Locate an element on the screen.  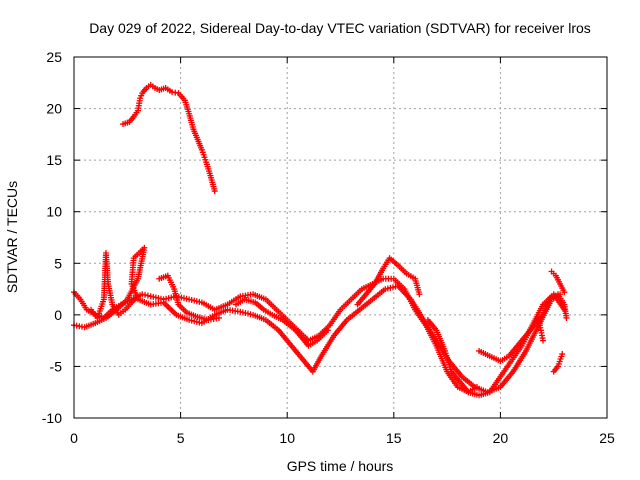
x-tick-label: 10 is located at coordinates (287, 438).